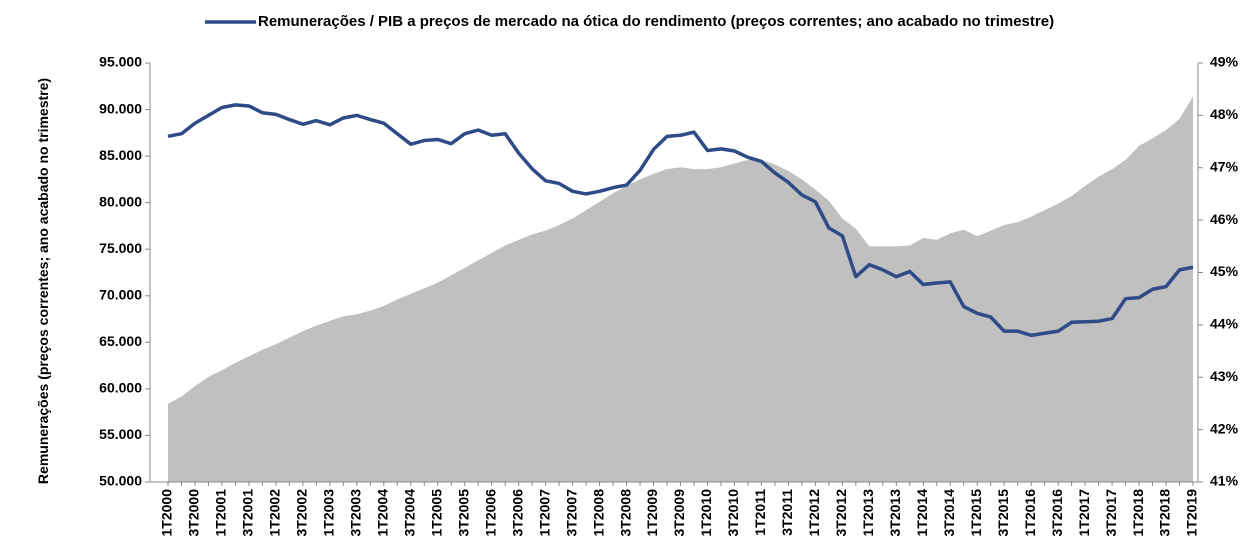 The image size is (1260, 558). Describe the element at coordinates (120, 434) in the screenshot. I see `y-tick-label: 55.000` at that location.